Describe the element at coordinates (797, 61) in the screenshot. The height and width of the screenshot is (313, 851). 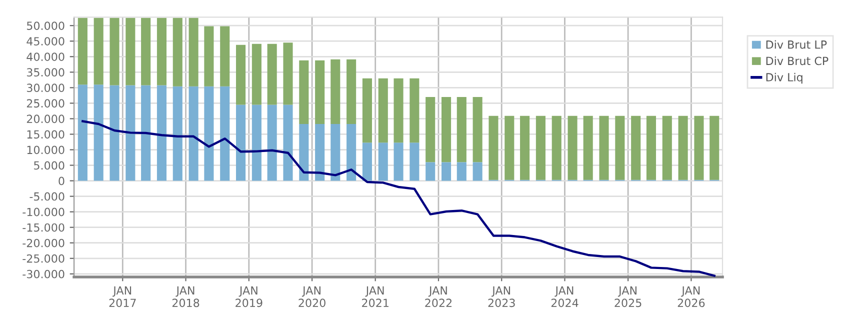
I see `legend-label: Div Brut CP` at that location.